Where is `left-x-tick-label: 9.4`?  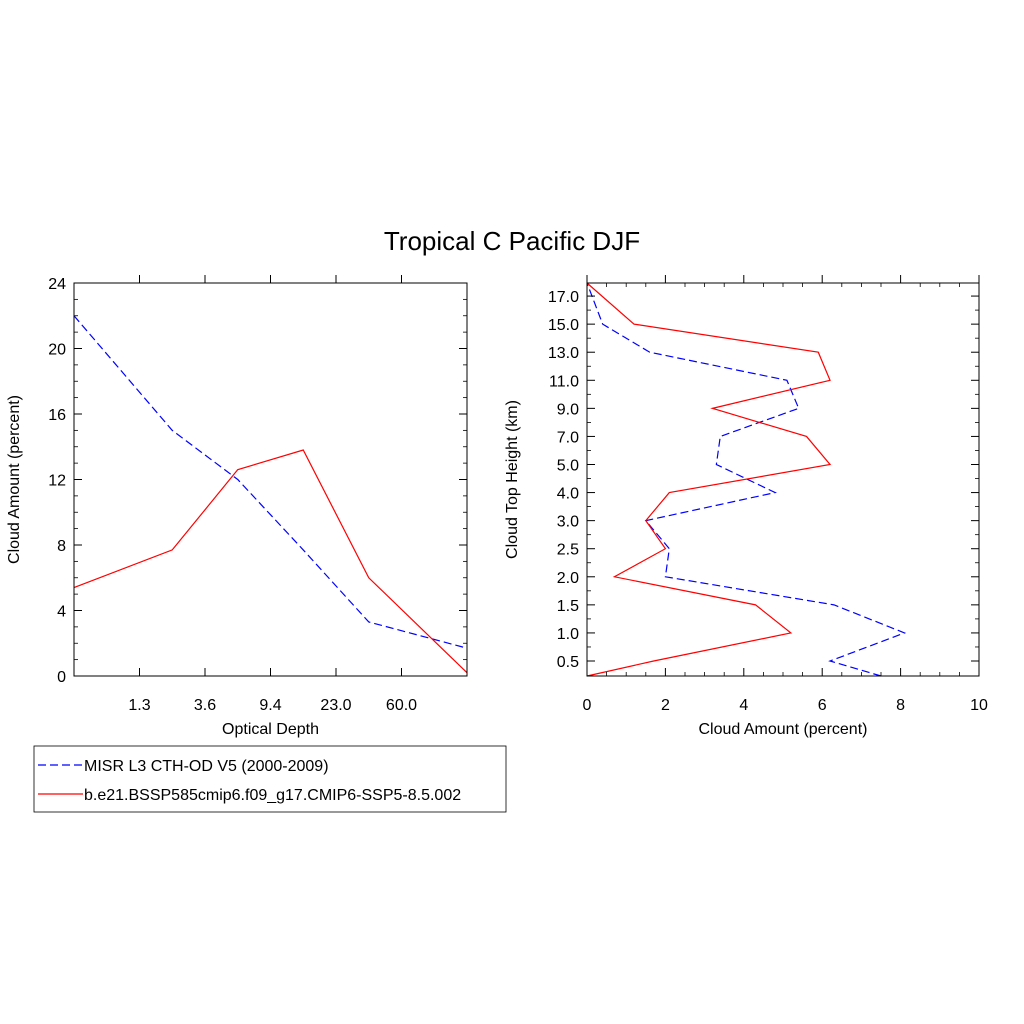
left-x-tick-label: 9.4 is located at coordinates (270, 705).